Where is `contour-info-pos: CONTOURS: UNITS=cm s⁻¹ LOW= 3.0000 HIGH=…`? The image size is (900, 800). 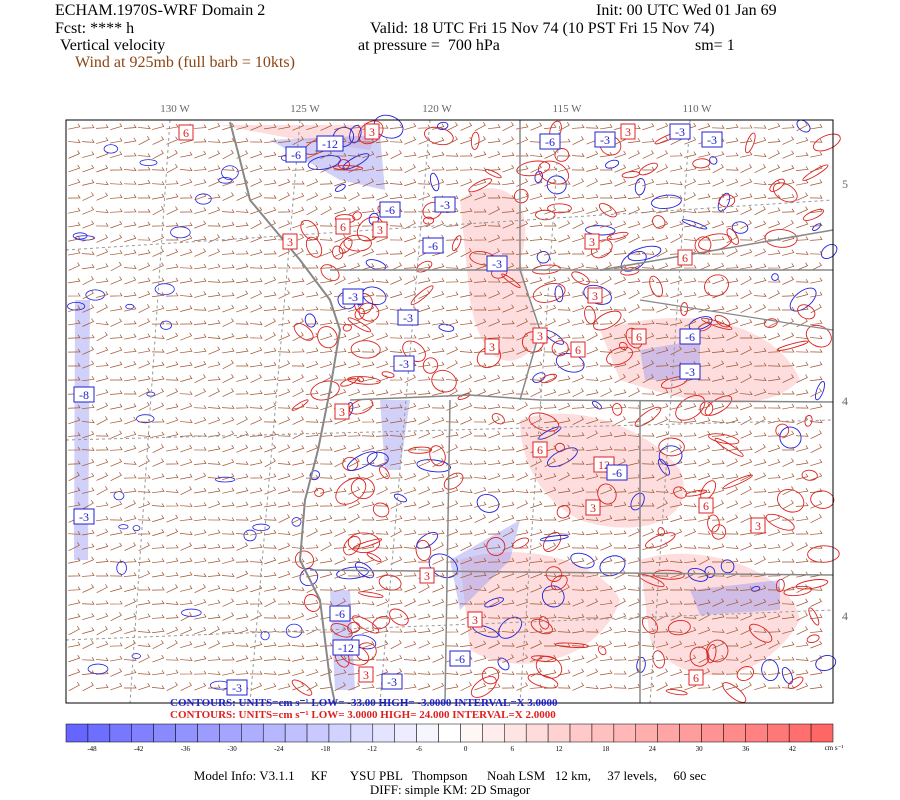 contour-info-pos: CONTOURS: UNITS=cm s⁻¹ LOW= 3.0000 HIGH=… is located at coordinates (363, 715).